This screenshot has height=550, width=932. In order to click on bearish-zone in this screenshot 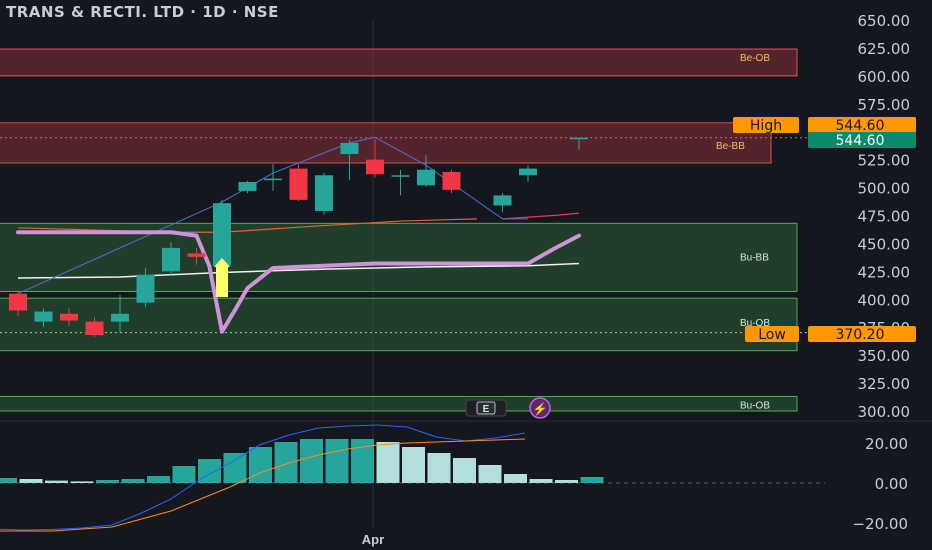, I will do `click(399, 62)`.